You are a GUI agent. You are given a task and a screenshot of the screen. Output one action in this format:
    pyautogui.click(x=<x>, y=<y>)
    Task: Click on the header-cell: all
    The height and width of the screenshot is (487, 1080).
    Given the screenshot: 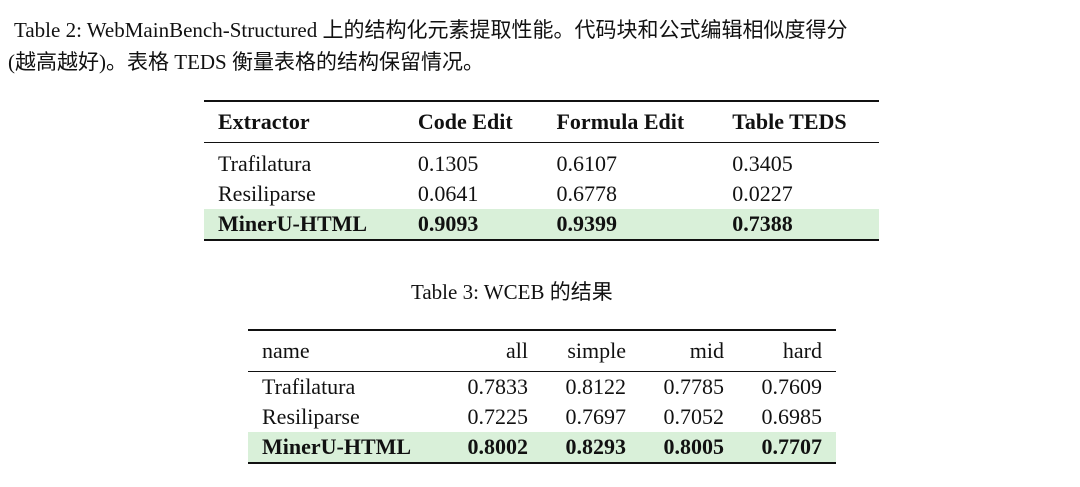 What is the action you would take?
    pyautogui.click(x=493, y=351)
    